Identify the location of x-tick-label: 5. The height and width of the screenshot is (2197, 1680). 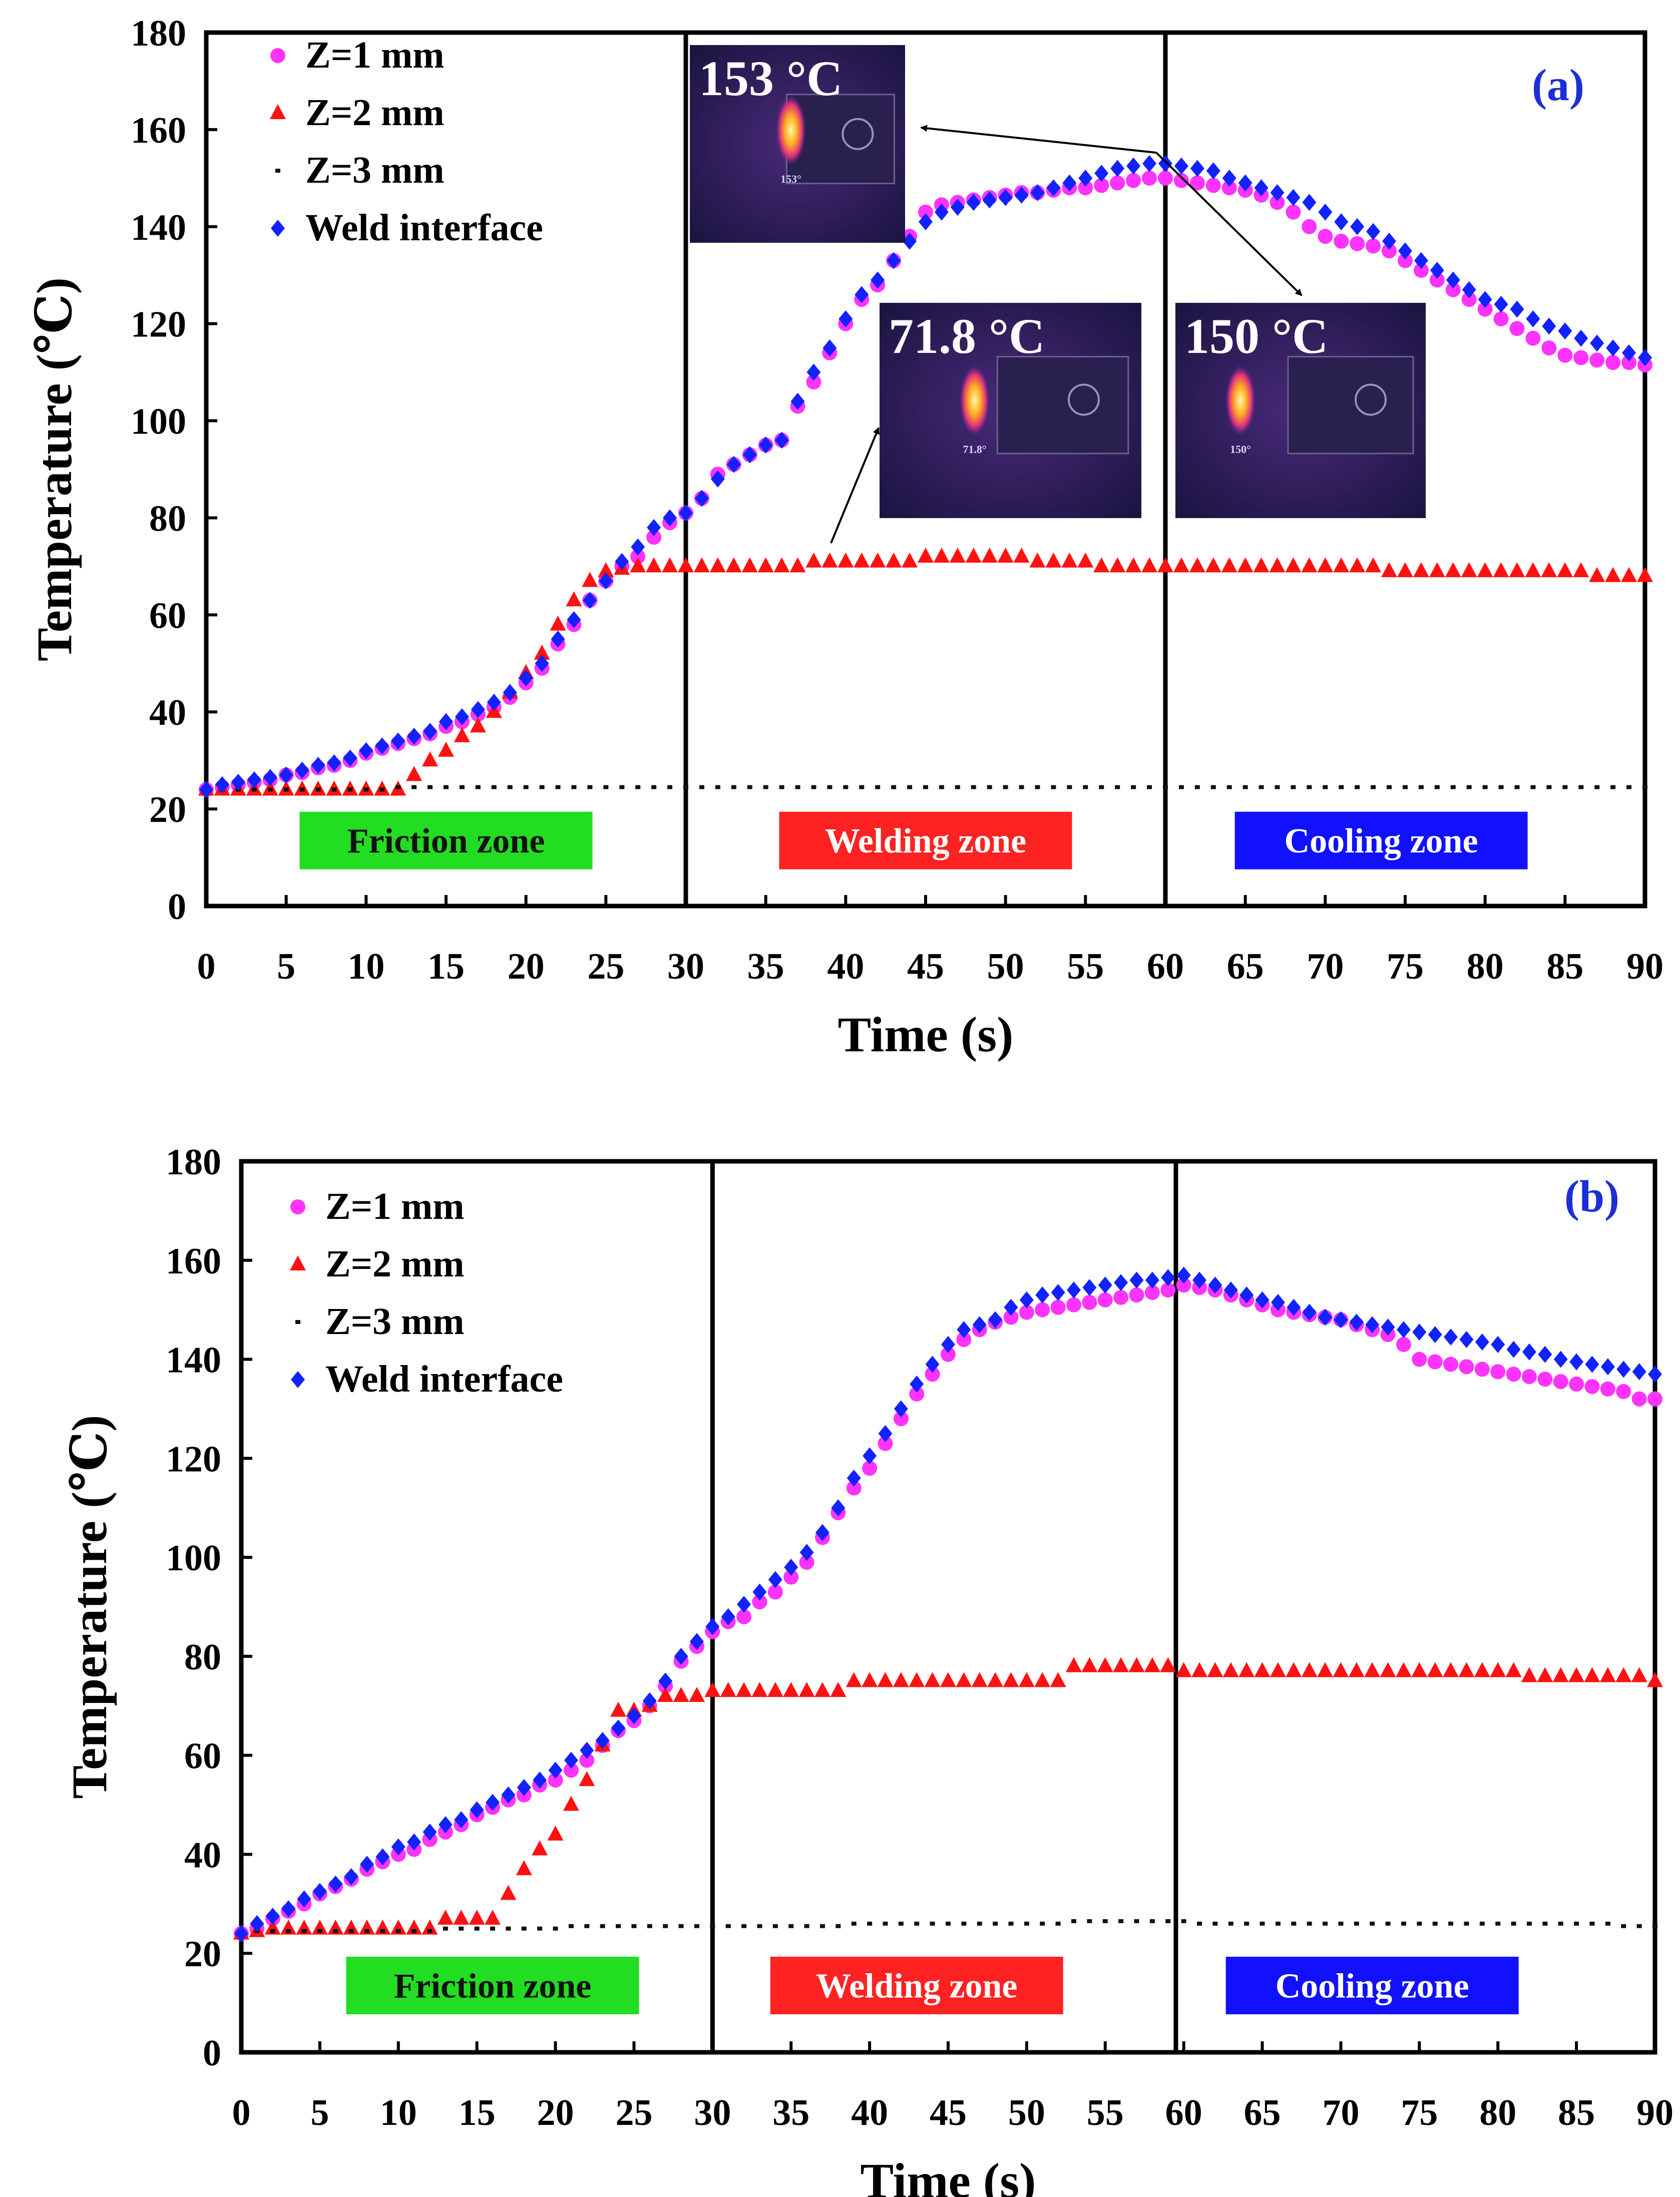
(320, 2112).